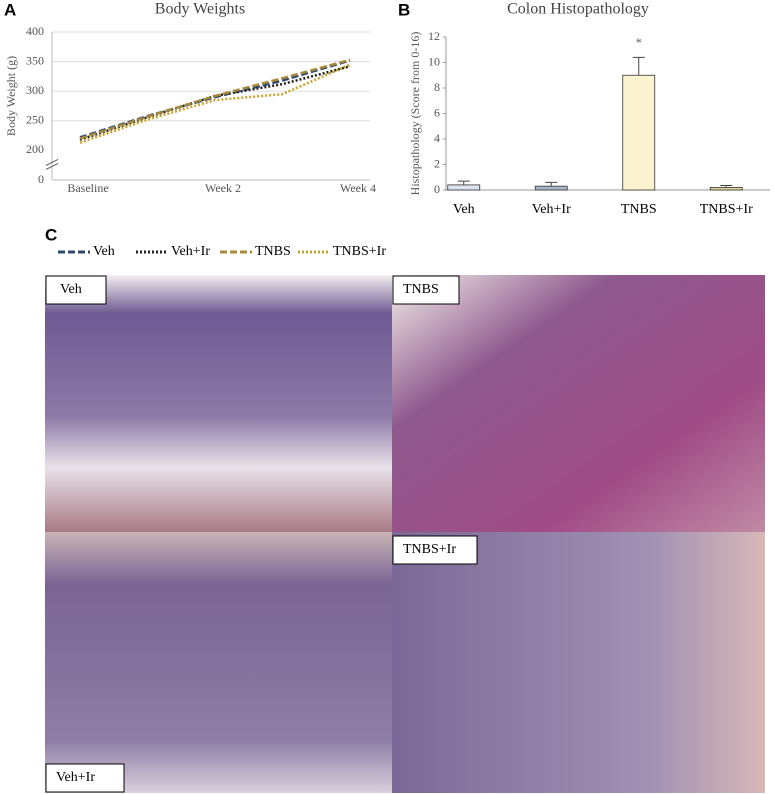 This screenshot has height=794, width=774. What do you see at coordinates (35, 149) in the screenshot?
I see `y-tick-label: 200` at bounding box center [35, 149].